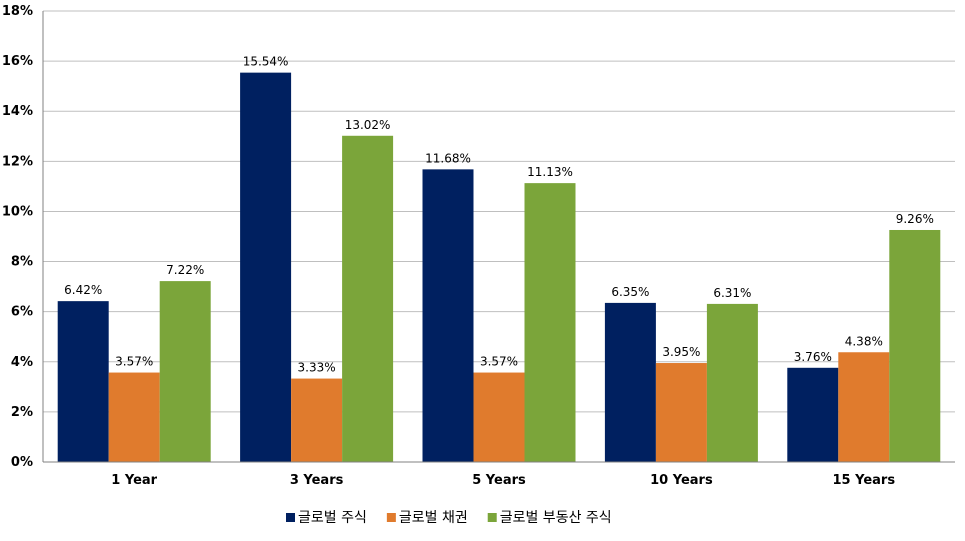 This screenshot has height=541, width=965. Describe the element at coordinates (448, 158) in the screenshot. I see `data-label: 11.68%` at that location.